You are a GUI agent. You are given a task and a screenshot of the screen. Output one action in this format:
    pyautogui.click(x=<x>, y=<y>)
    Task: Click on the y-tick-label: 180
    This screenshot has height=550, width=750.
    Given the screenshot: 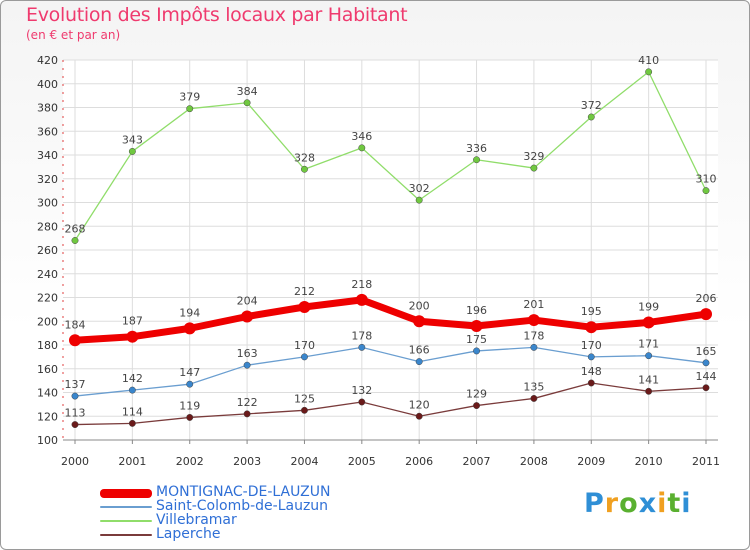 What is the action you would take?
    pyautogui.click(x=47, y=345)
    